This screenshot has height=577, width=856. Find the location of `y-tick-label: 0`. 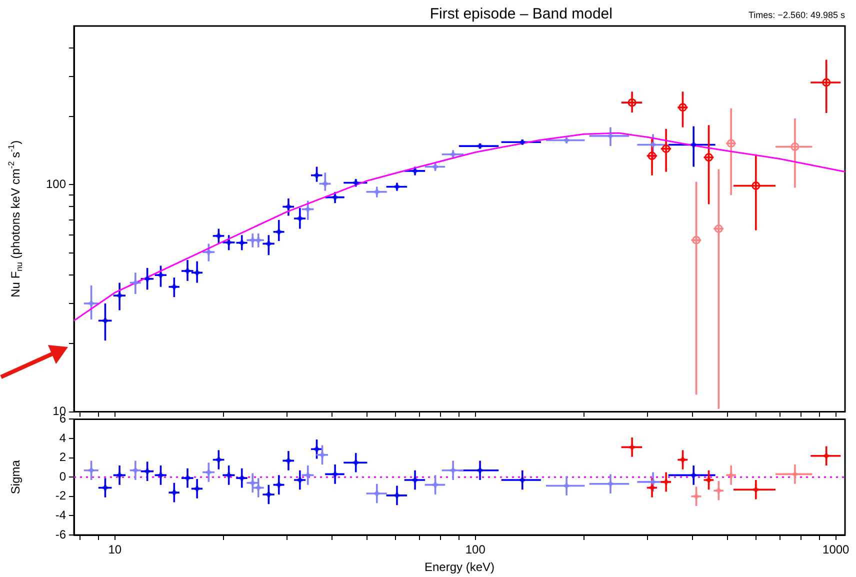

y-tick-label: 0 is located at coordinates (62, 476).